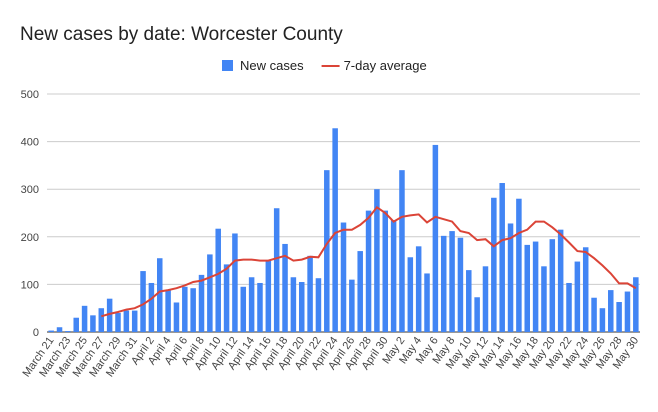  Describe the element at coordinates (30, 143) in the screenshot. I see `y-tick-label: 400` at that location.